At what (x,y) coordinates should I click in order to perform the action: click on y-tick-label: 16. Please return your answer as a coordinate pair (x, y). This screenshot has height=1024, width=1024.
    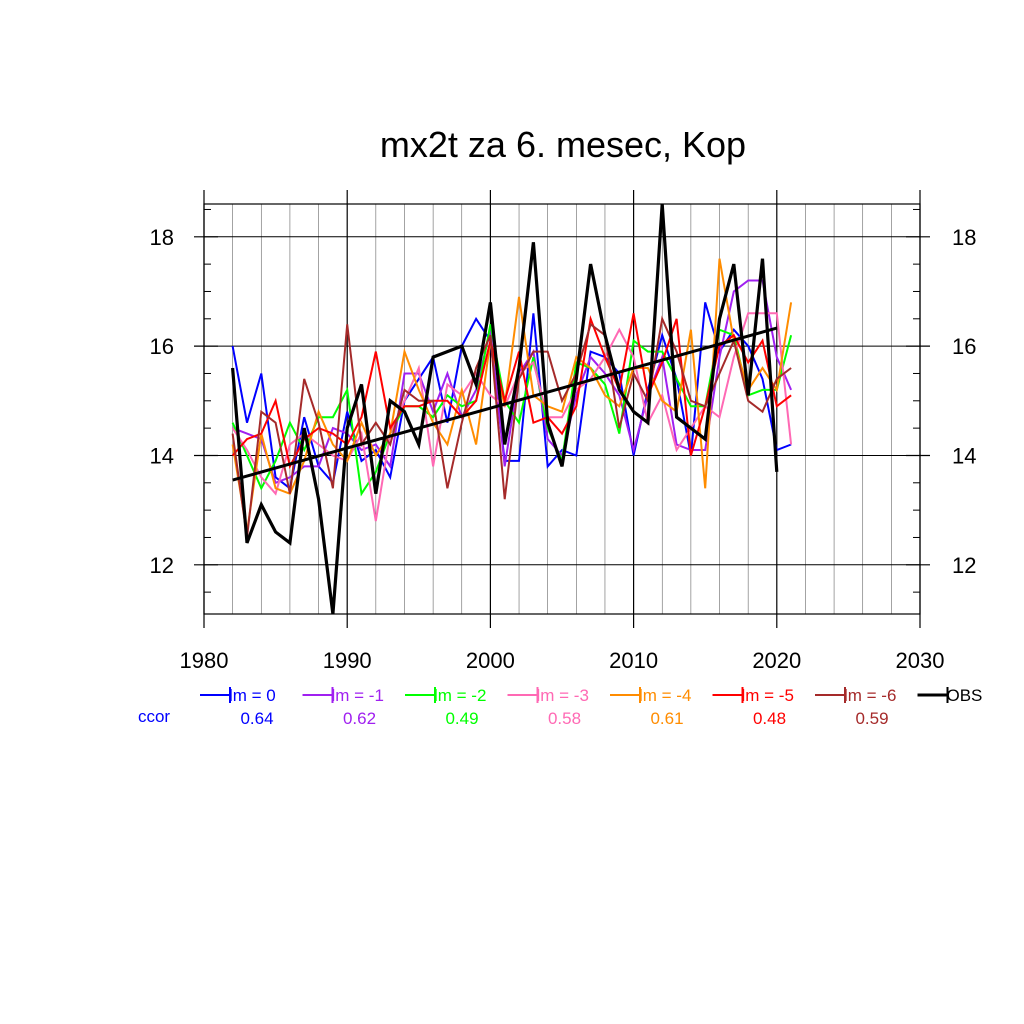
    Looking at the image, I should click on (162, 346).